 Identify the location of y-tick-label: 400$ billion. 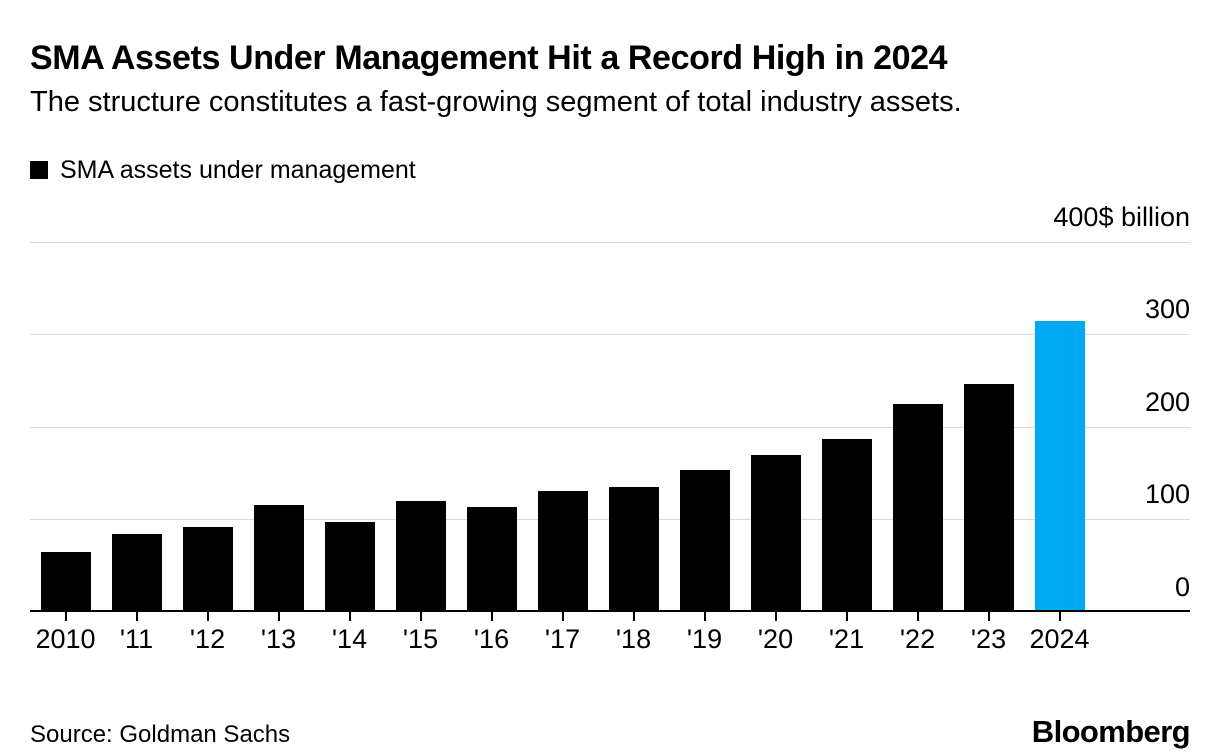
(1121, 216).